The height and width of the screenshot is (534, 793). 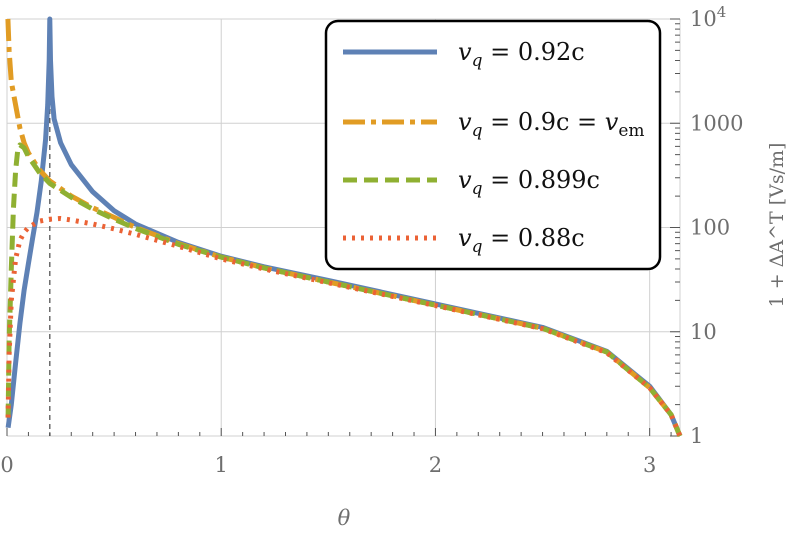 What do you see at coordinates (529, 182) in the screenshot?
I see `legend-label-3: vq = 0.899c` at bounding box center [529, 182].